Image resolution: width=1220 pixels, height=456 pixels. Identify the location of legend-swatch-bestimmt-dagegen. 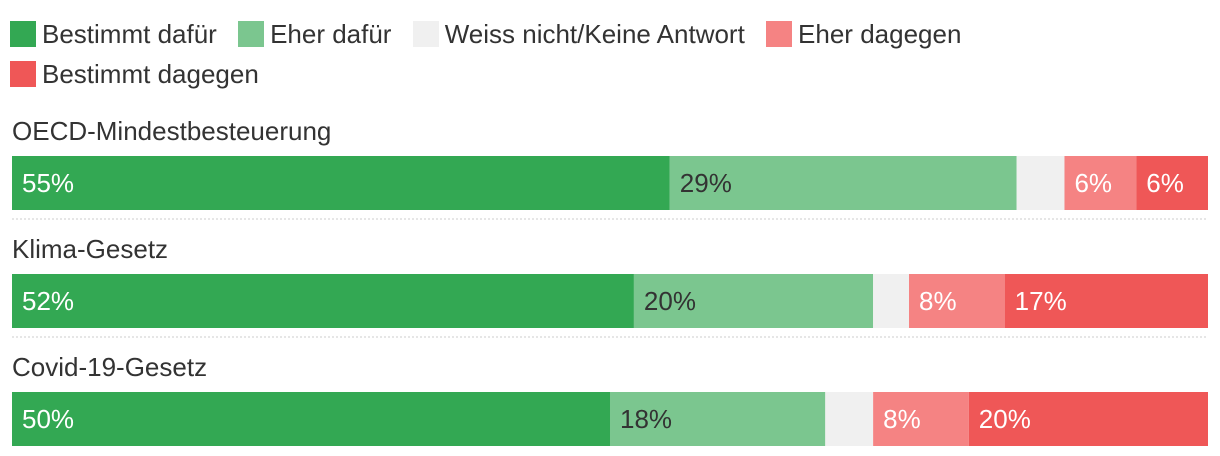
(23, 74).